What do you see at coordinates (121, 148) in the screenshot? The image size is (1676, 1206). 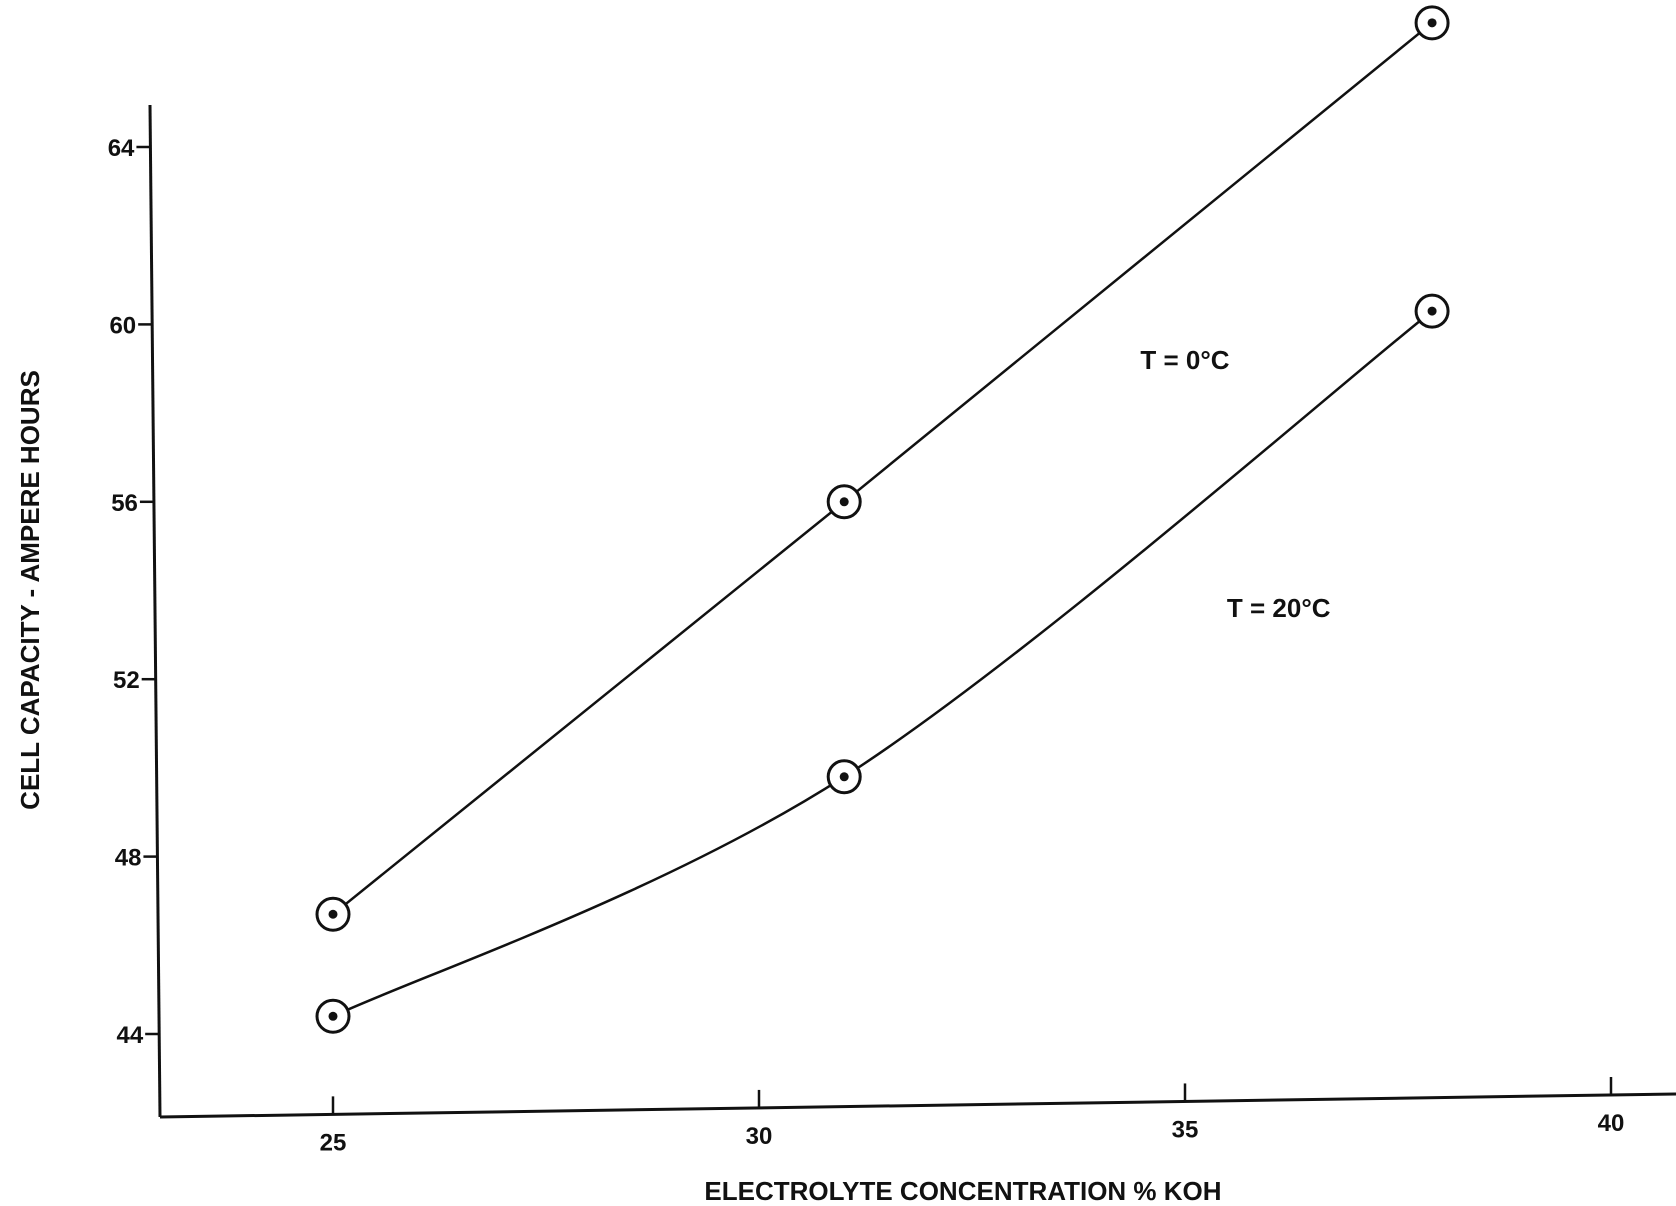 I see `y-tick-label: 64` at bounding box center [121, 148].